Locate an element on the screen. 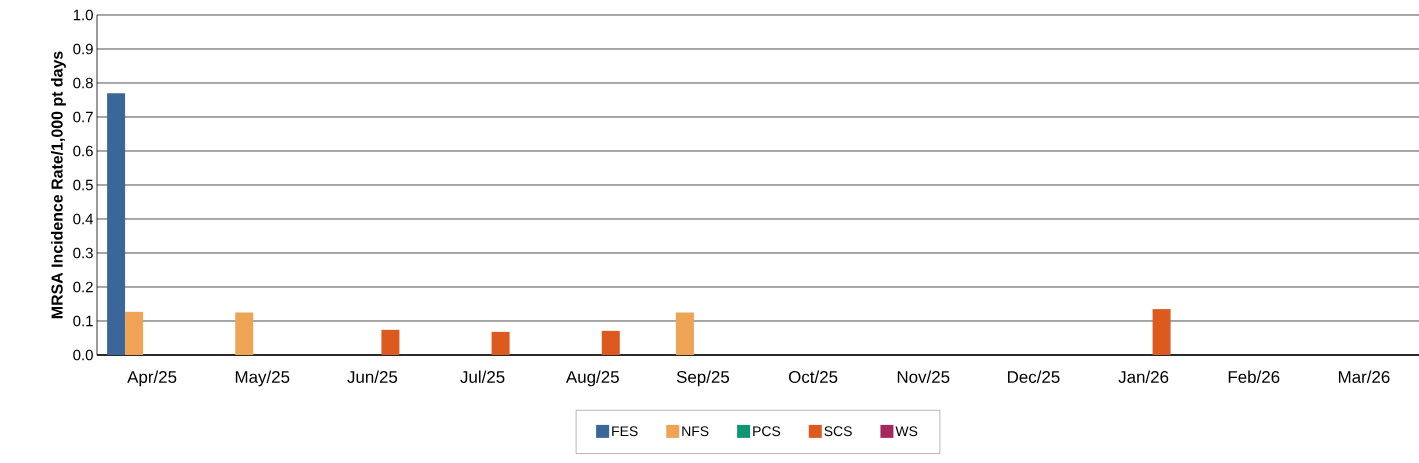 The width and height of the screenshot is (1419, 463). legend-label: NFS is located at coordinates (695, 431).